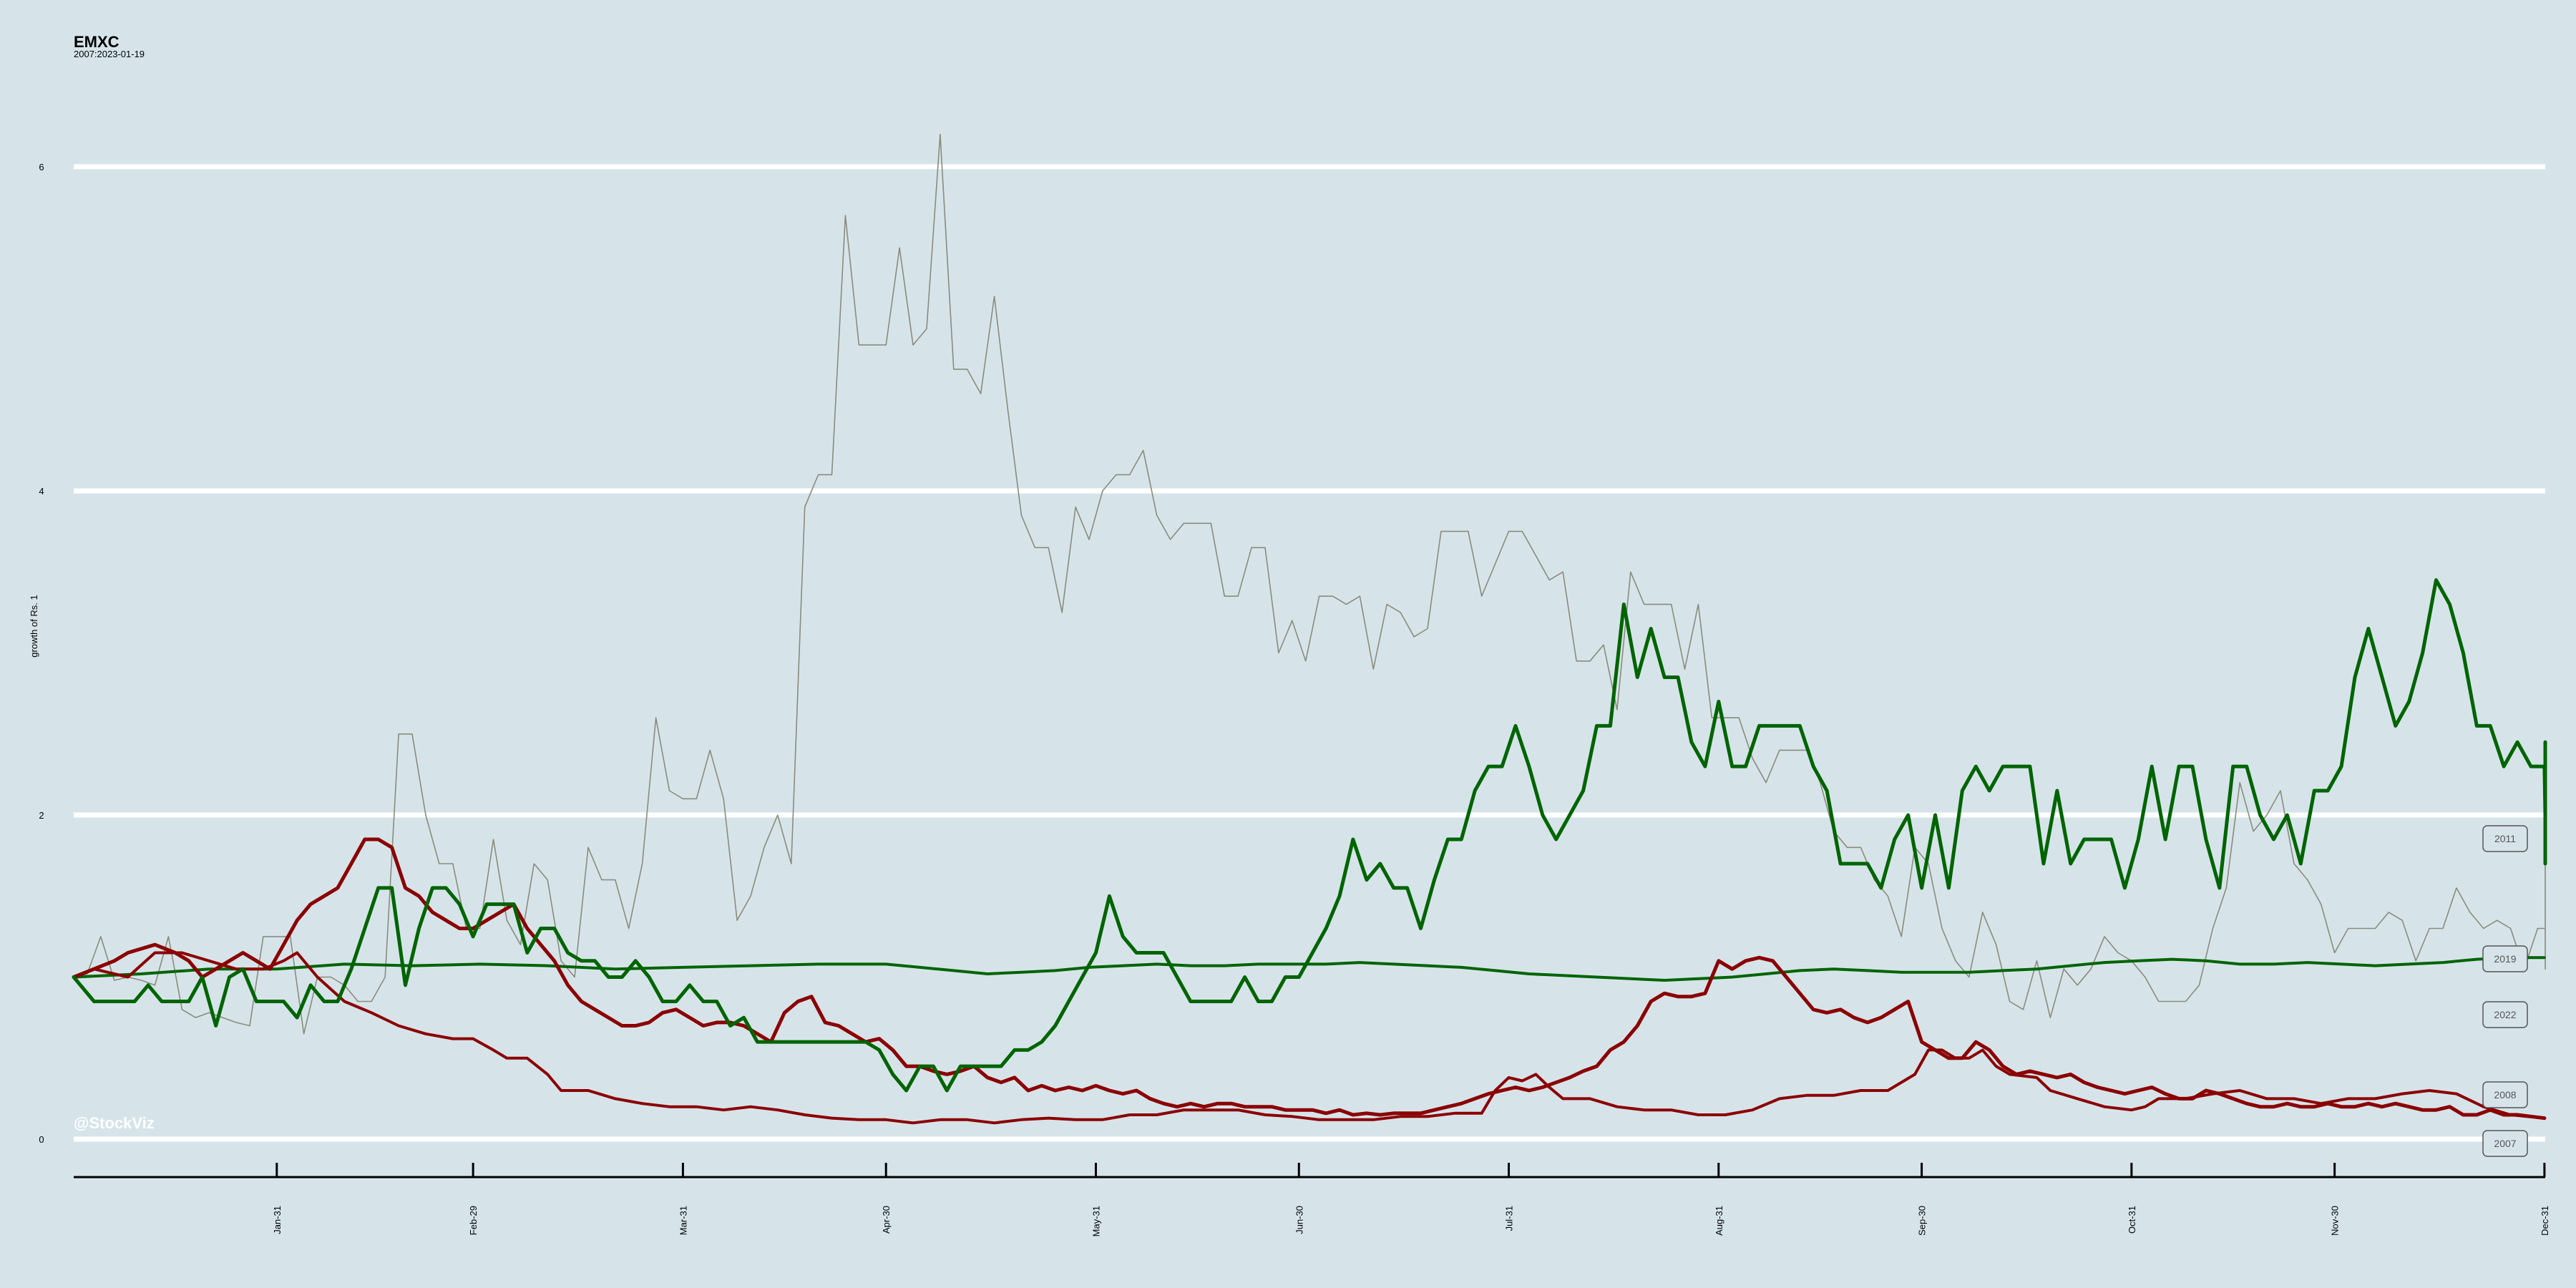  Describe the element at coordinates (1309, 1038) in the screenshot. I see `series-line-2007` at that location.